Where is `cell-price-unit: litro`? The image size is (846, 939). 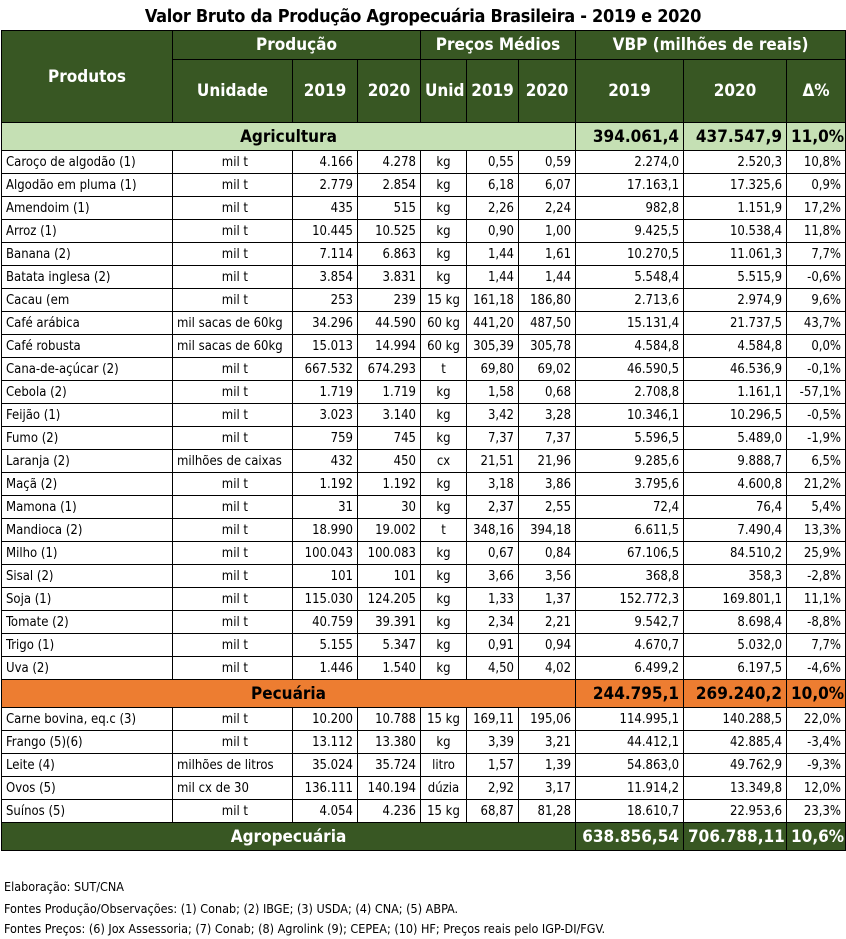 cell-price-unit: litro is located at coordinates (443, 765).